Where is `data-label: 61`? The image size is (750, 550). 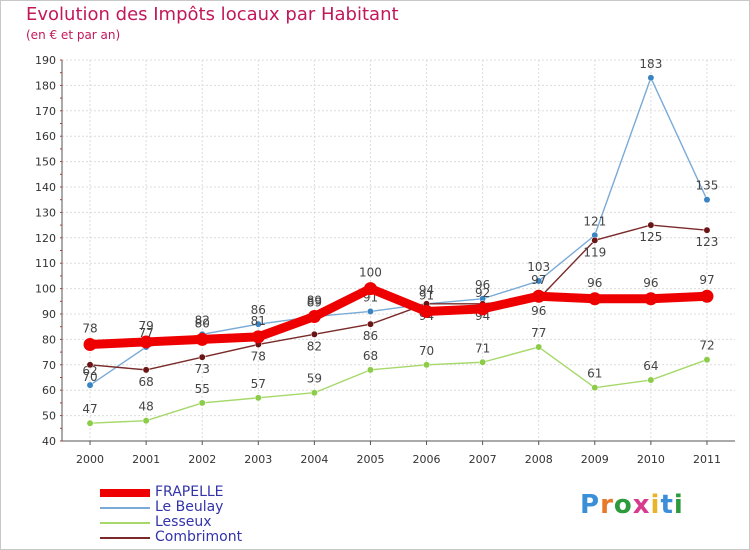 data-label: 61 is located at coordinates (594, 374).